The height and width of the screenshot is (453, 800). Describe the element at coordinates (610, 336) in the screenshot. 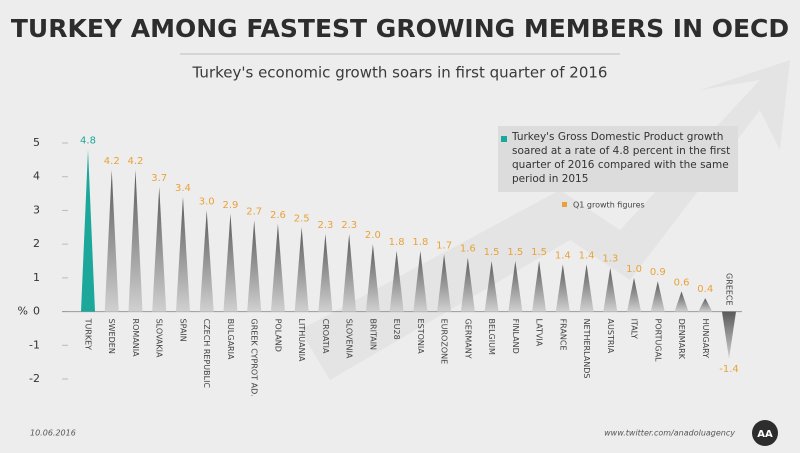

I see `x-tick-label: AUSTRIA` at that location.